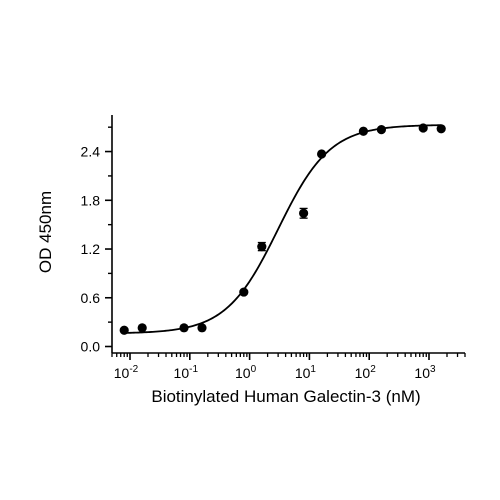 This screenshot has width=500, height=500. I want to click on y-axis-title: OD 450nm, so click(45, 232).